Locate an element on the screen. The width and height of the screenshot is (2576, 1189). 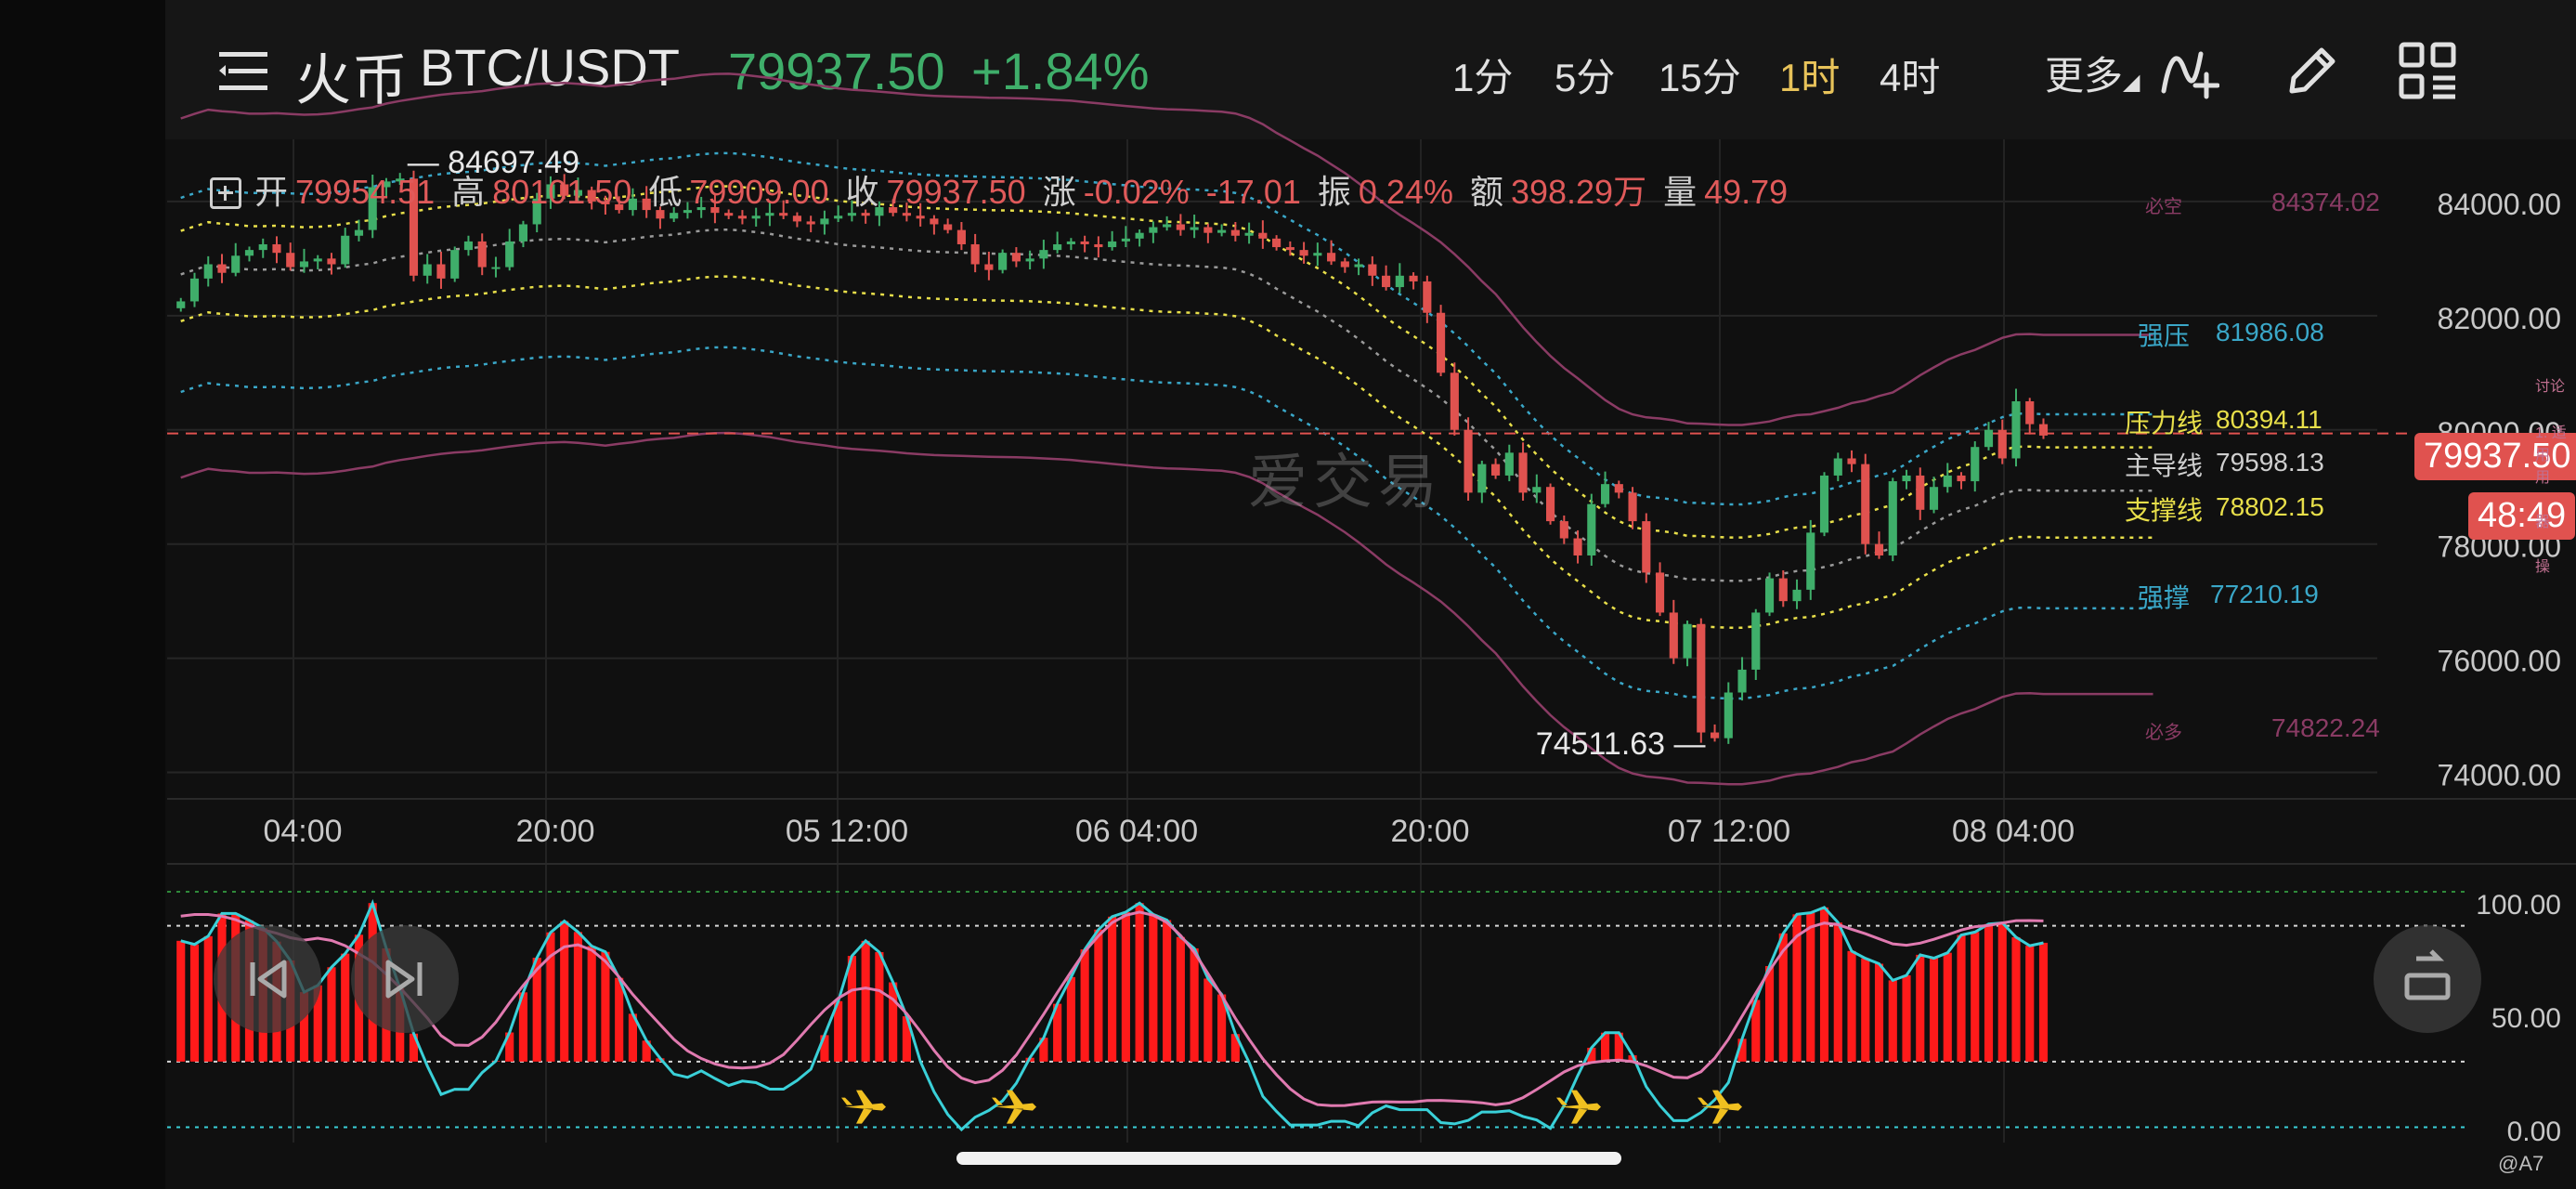
osc-d-line is located at coordinates (1112, 1009).